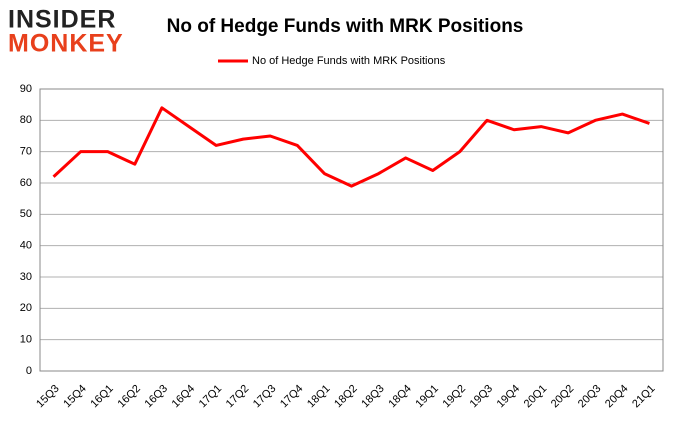 The image size is (678, 431). I want to click on y-tick-label: 40, so click(26, 246).